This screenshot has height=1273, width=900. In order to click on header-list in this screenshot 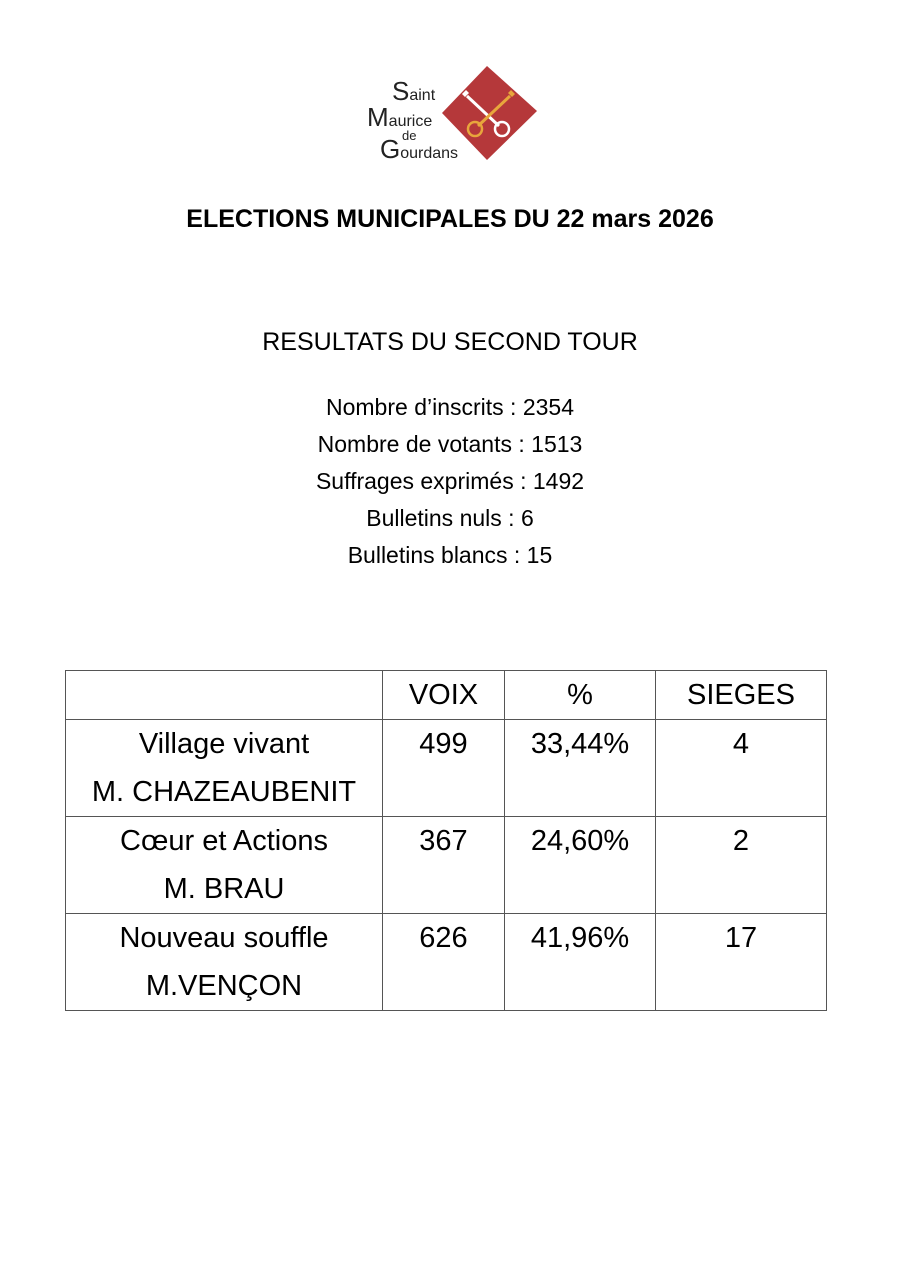, I will do `click(224, 695)`.